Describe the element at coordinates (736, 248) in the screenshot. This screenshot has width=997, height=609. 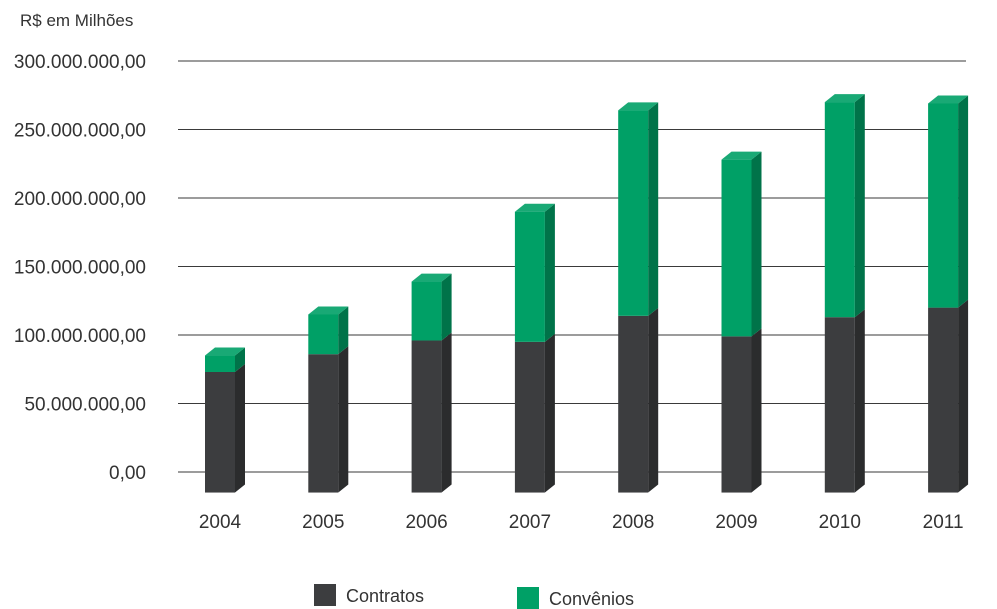
I see `bar-conv-nios-2009` at that location.